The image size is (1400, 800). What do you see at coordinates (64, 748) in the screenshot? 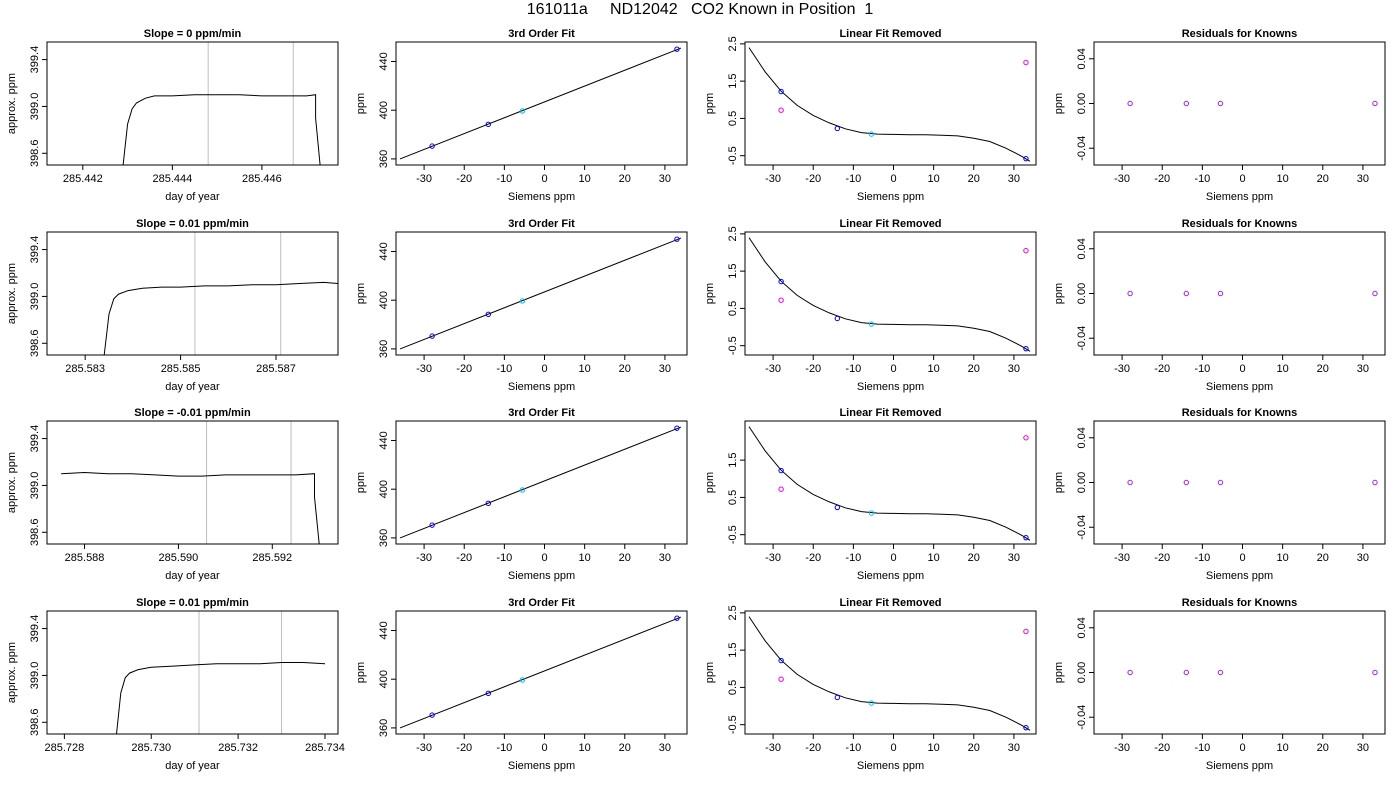
I see `x-tick-label: 285.728` at bounding box center [64, 748].